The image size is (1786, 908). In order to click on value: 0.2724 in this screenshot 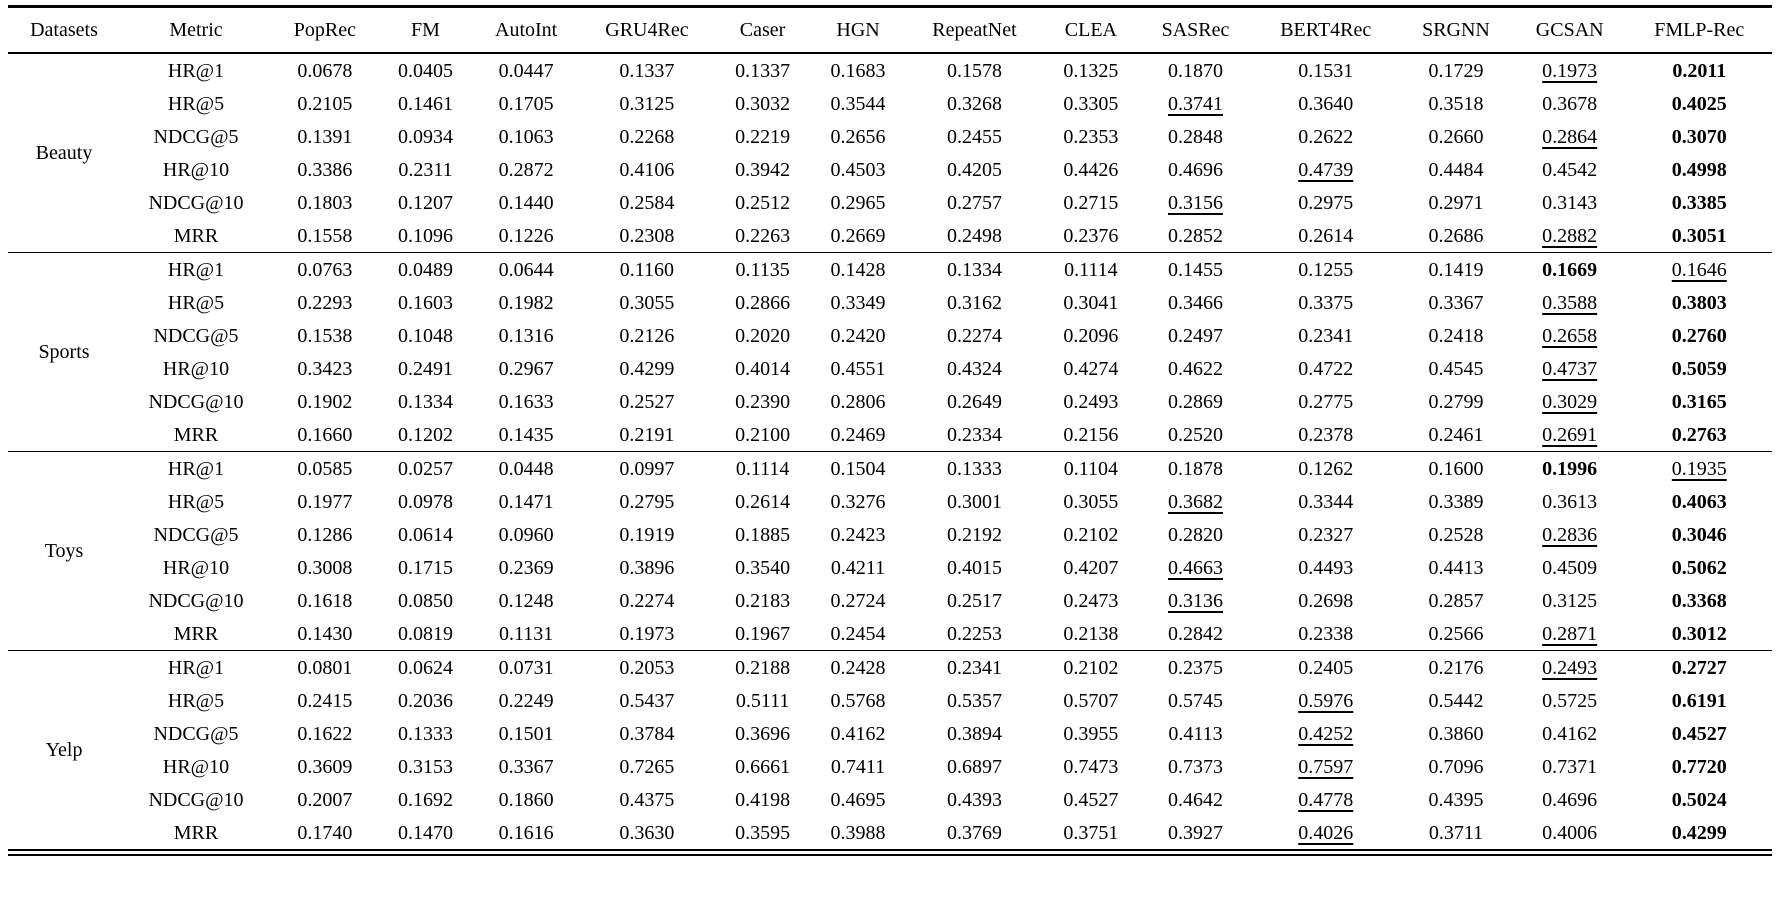, I will do `click(858, 600)`.